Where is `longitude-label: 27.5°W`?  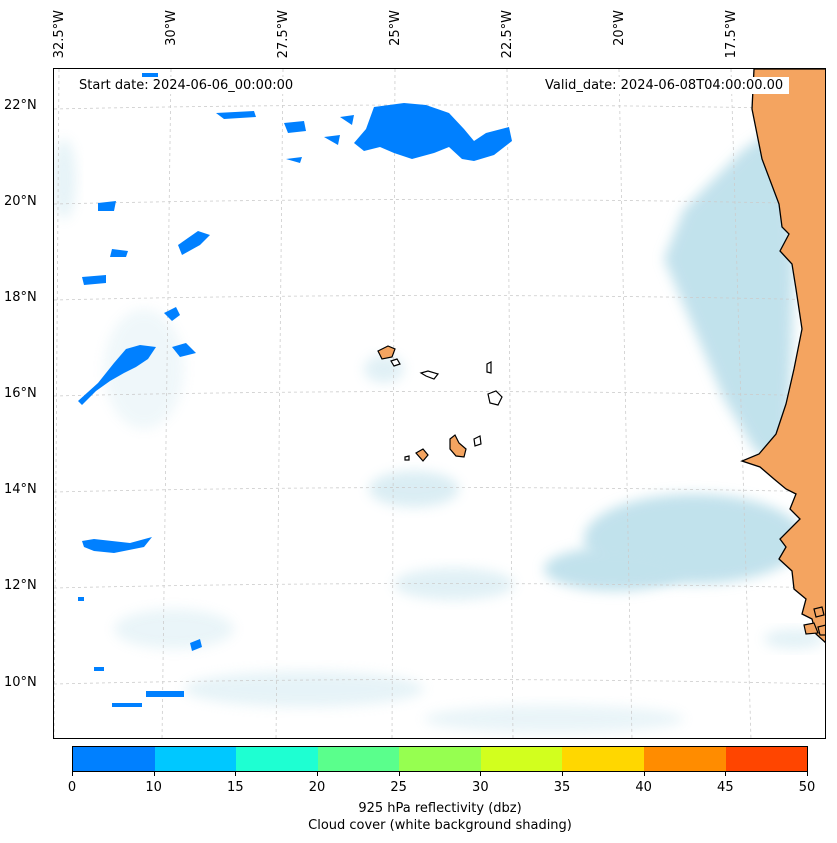
longitude-label: 27.5°W is located at coordinates (283, 34).